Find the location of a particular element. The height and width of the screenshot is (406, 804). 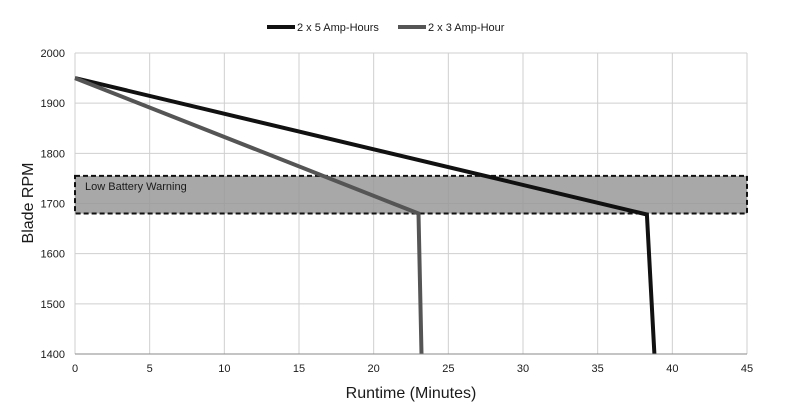

low-battery-warning-band is located at coordinates (411, 194).